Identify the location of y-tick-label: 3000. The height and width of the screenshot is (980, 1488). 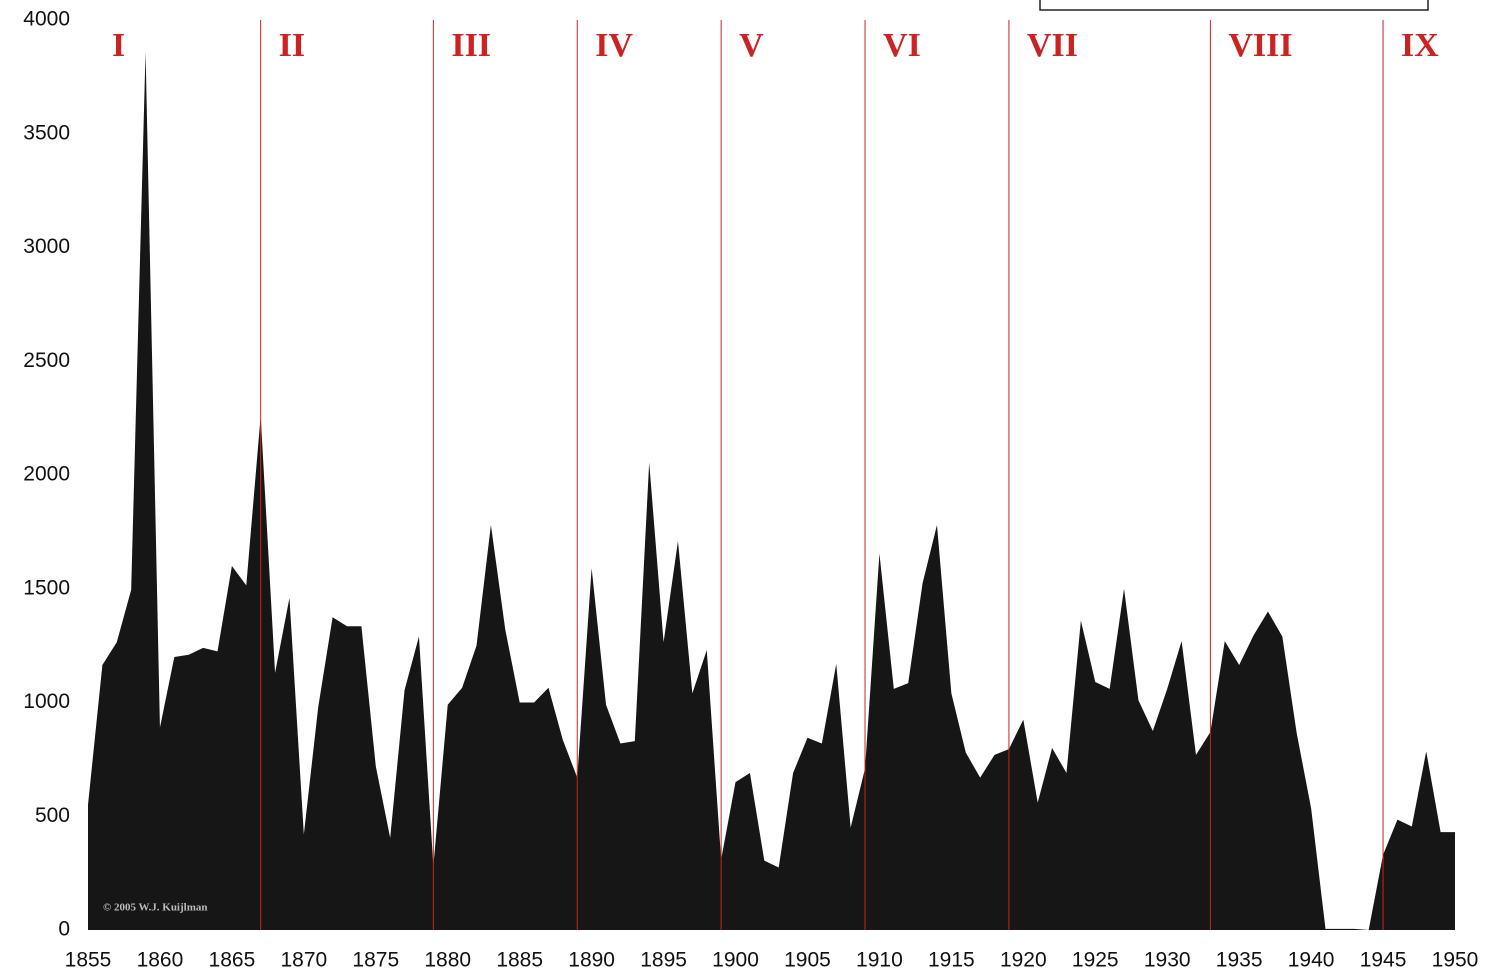
(46, 246).